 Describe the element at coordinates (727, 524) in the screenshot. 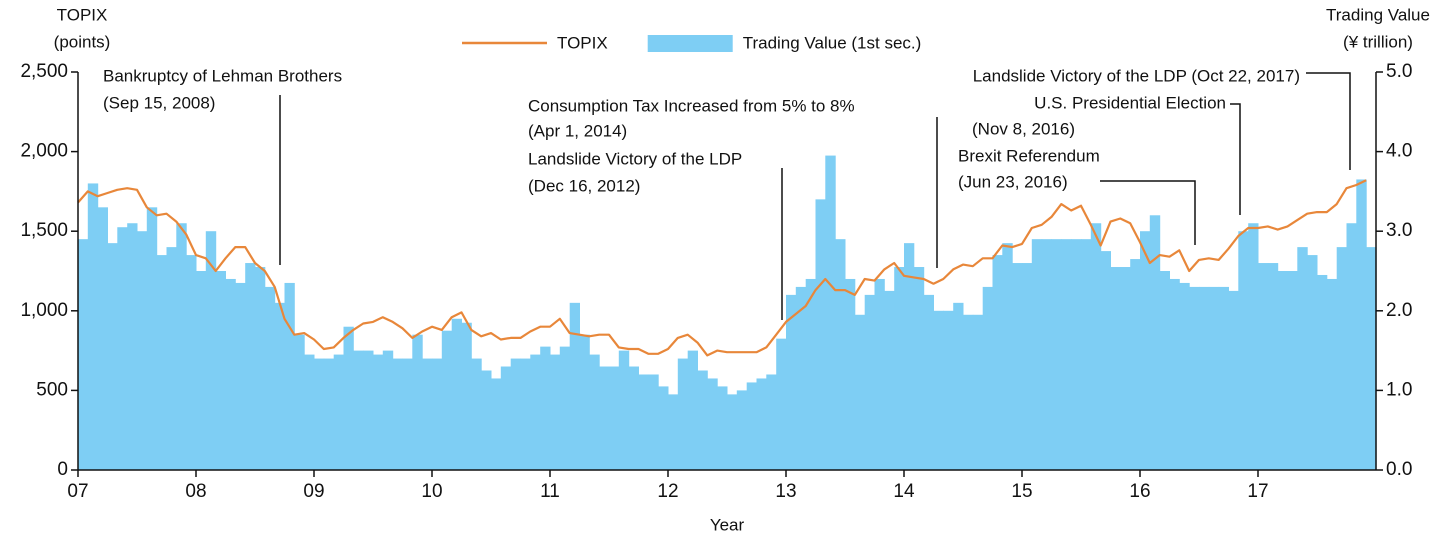

I see `x-axis-label: Year` at that location.